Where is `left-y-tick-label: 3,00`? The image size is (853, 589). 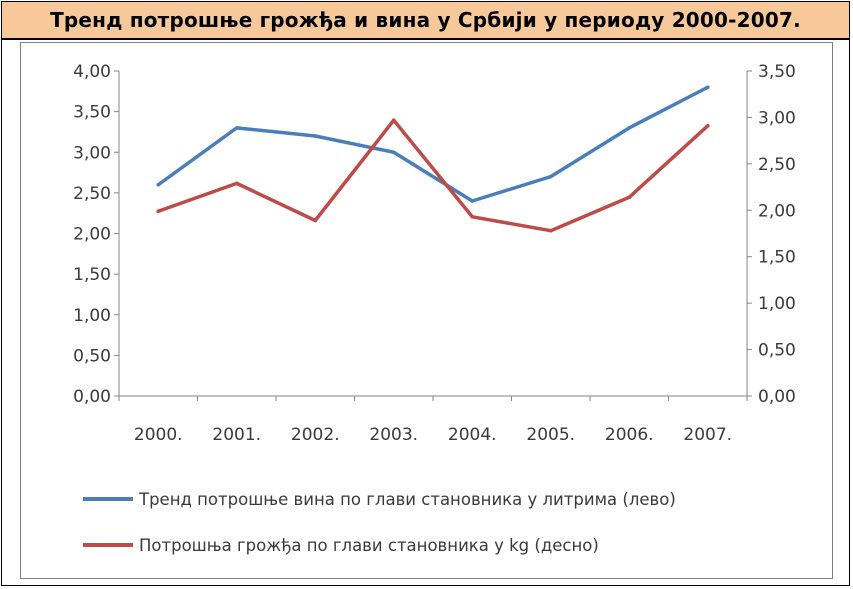 left-y-tick-label: 3,00 is located at coordinates (92, 153).